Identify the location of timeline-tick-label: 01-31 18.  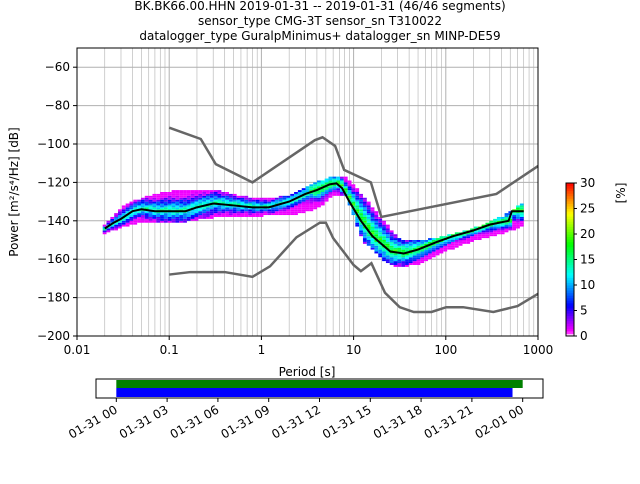
(398, 421).